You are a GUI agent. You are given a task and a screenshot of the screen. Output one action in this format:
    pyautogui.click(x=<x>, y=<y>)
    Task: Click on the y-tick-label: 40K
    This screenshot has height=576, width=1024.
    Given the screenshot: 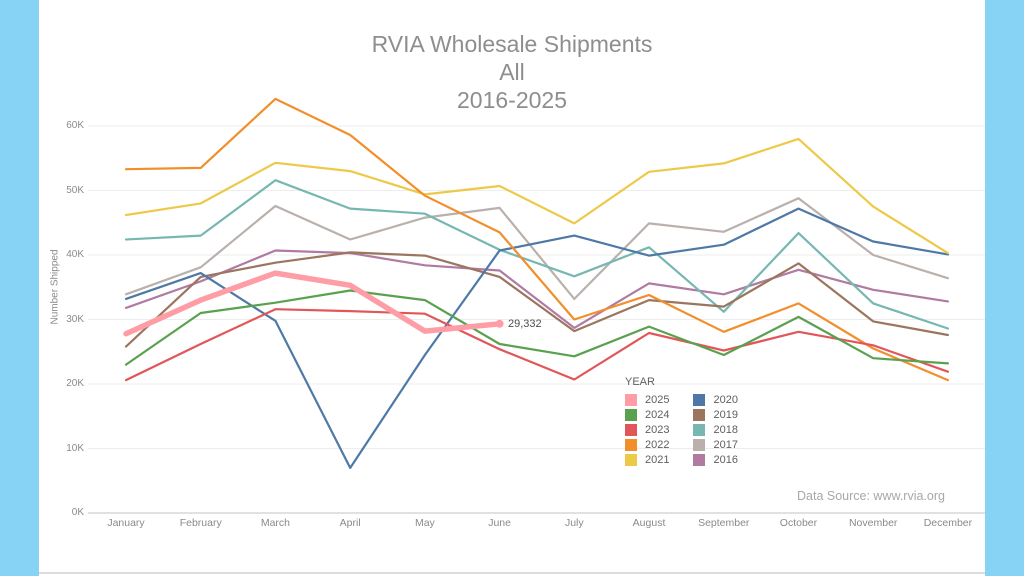 What is the action you would take?
    pyautogui.click(x=75, y=254)
    